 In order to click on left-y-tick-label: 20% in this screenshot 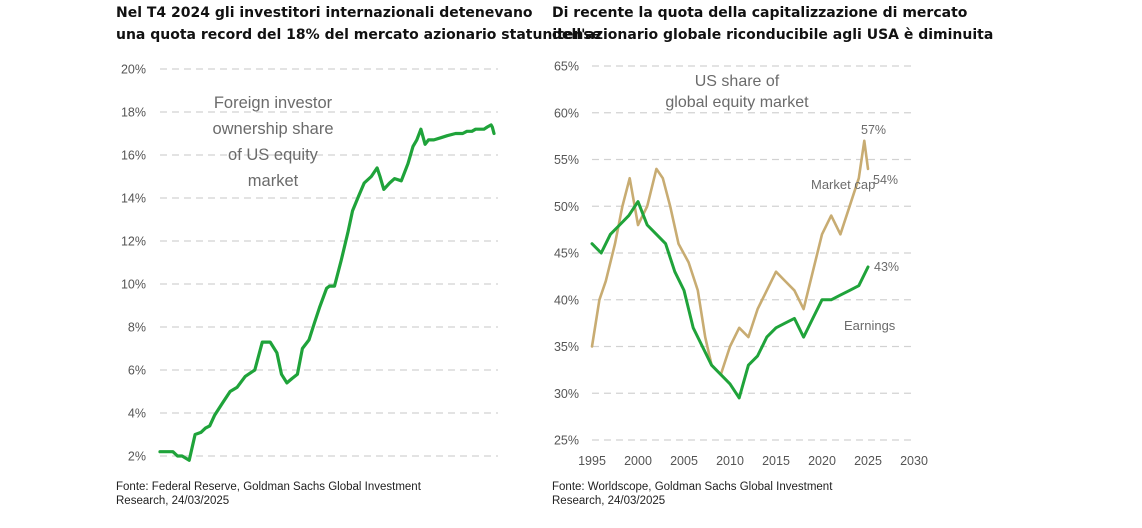, I will do `click(133, 70)`.